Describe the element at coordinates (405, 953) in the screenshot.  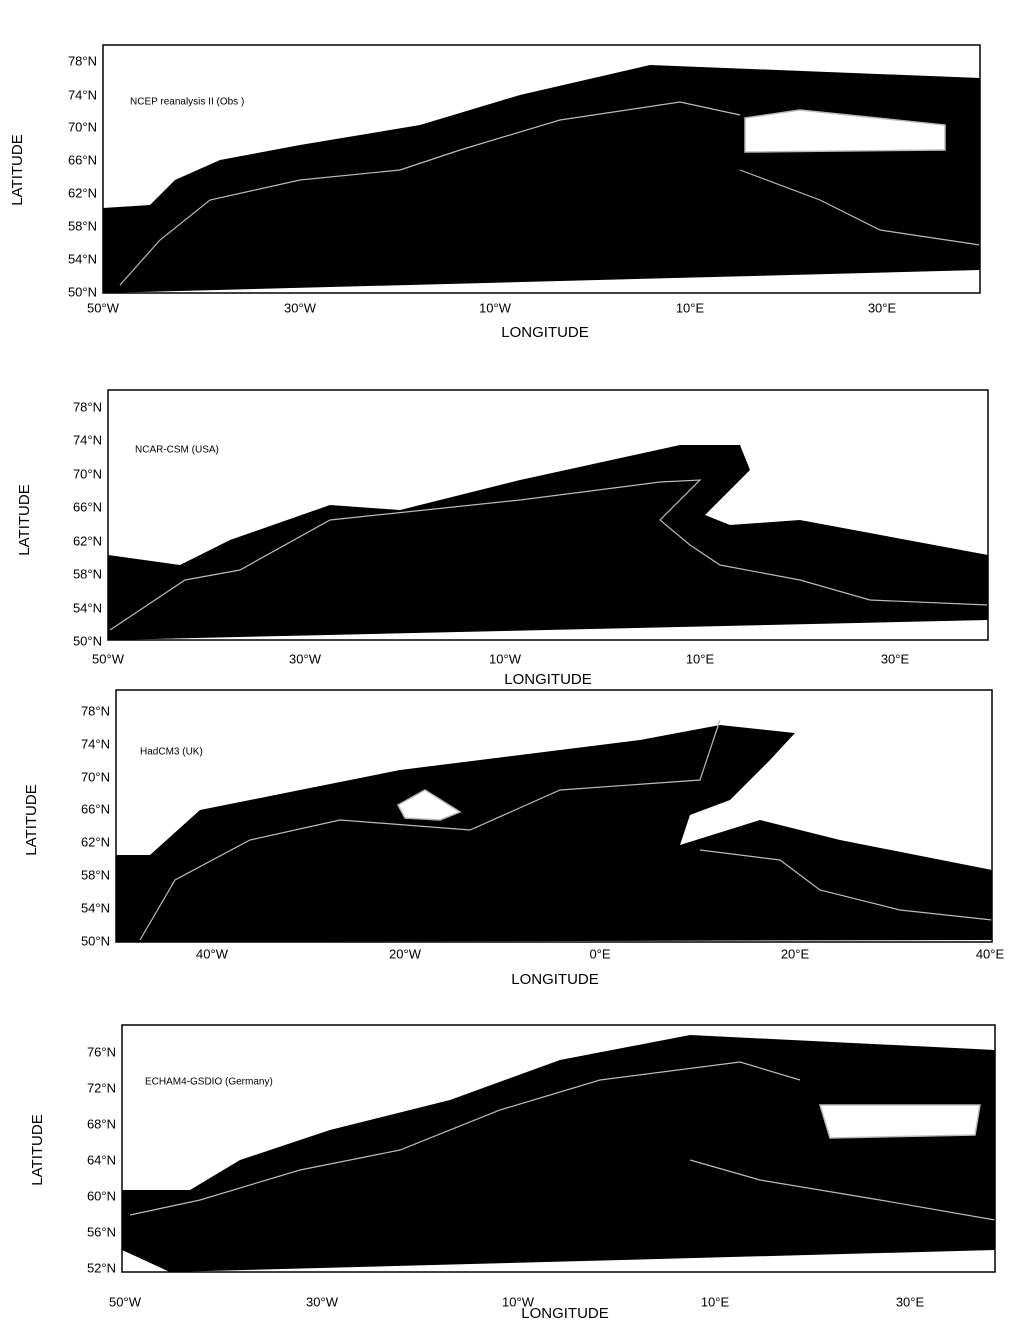
I see `lon-tick-label: 20°W` at that location.